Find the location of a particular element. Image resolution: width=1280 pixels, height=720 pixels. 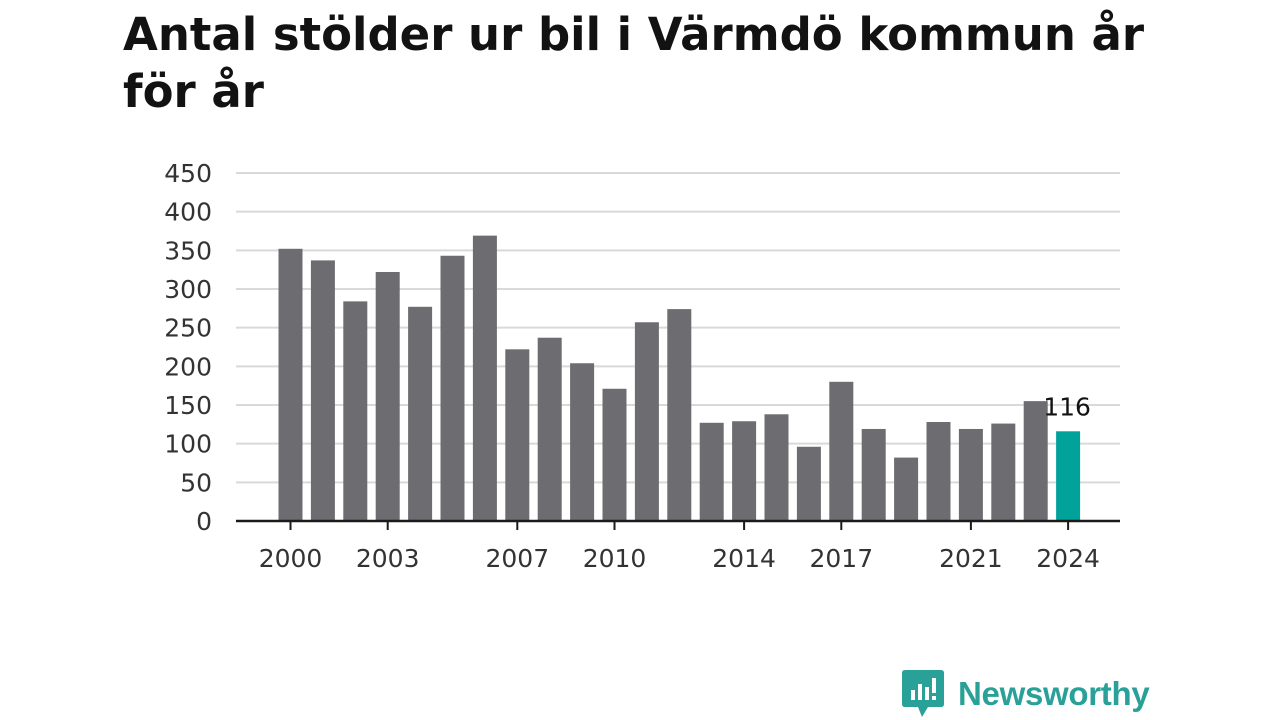

y-tick-label: 100 is located at coordinates (188, 444).